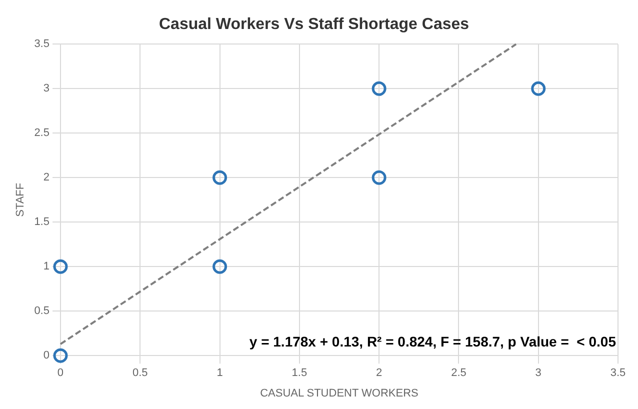  Describe the element at coordinates (46, 356) in the screenshot. I see `y-tick-label: 0` at that location.